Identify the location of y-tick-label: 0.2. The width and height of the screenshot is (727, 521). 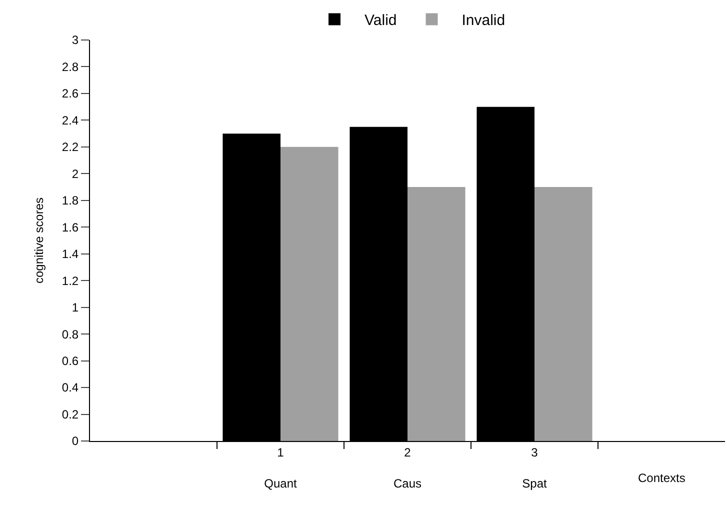
(70, 414).